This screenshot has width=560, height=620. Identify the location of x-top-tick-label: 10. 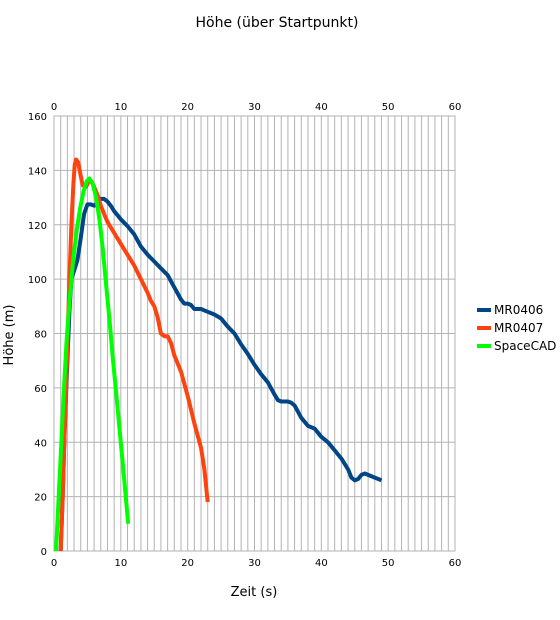
(120, 107).